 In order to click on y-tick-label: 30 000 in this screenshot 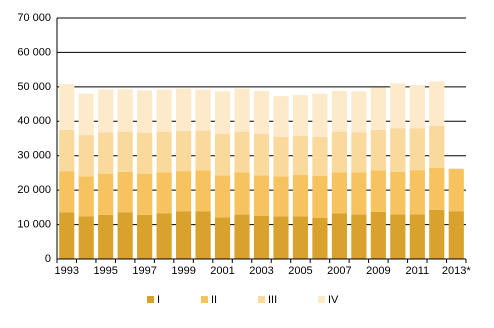, I will do `click(34, 156)`.